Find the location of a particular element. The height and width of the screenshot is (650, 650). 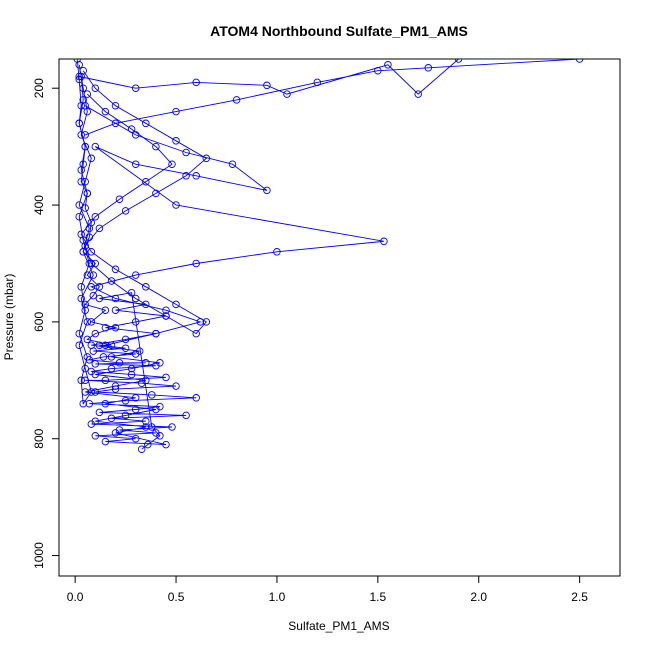

y-tick-label: 600 is located at coordinates (39, 322).